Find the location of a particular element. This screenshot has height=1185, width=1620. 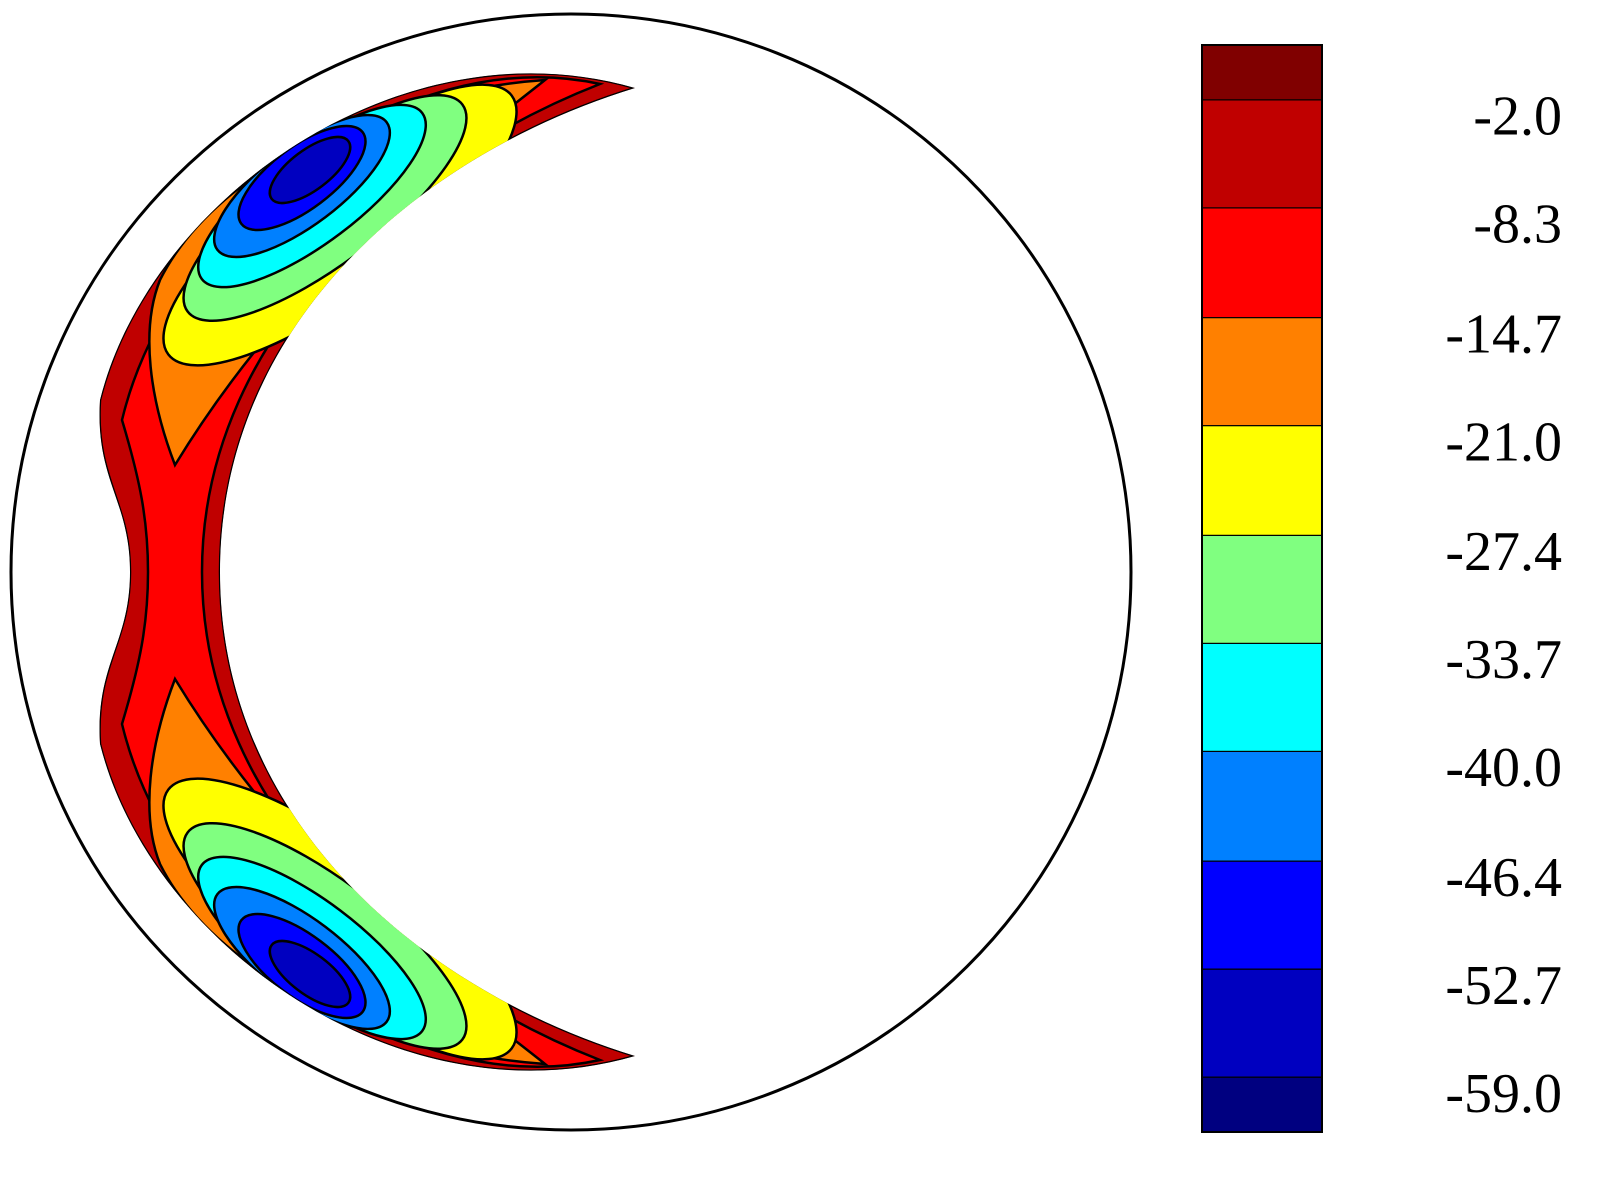

colorbar-tick-label: -52.7 is located at coordinates (1503, 986).